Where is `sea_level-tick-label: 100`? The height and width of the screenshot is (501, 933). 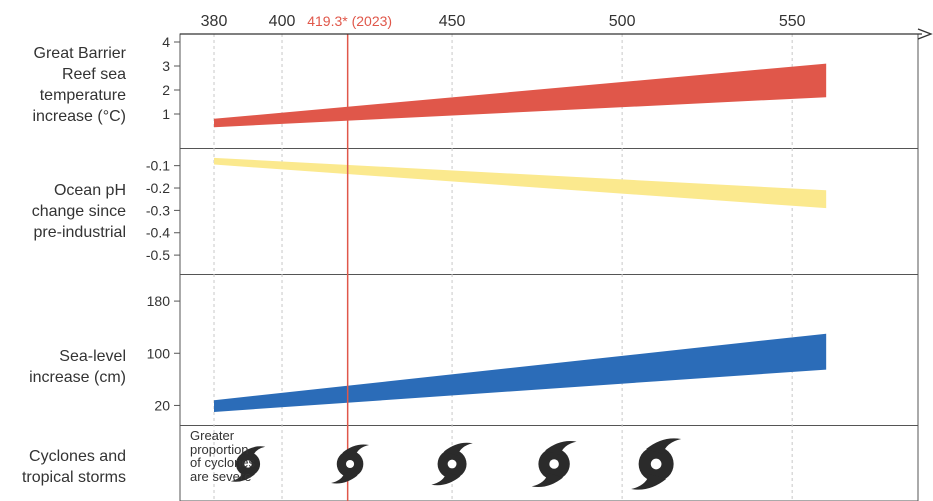
sea_level-tick-label: 100 is located at coordinates (159, 353).